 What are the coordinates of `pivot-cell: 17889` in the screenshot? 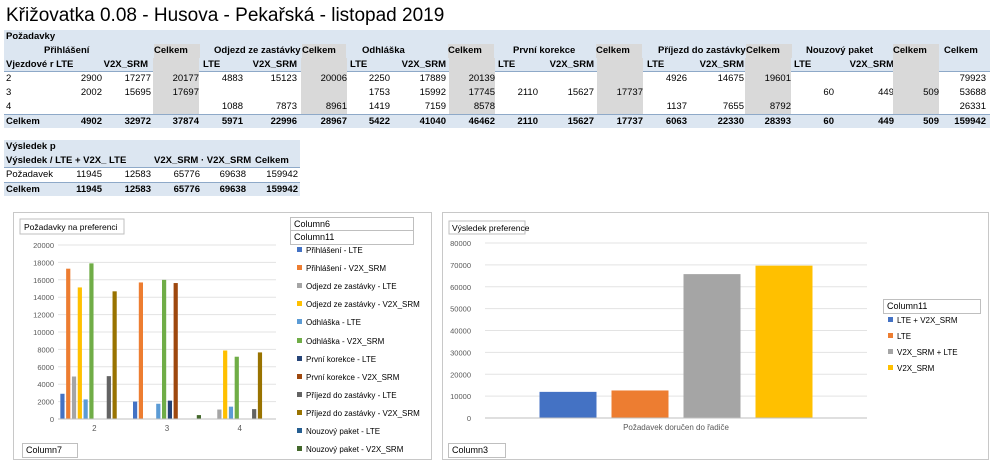 It's located at (432, 78).